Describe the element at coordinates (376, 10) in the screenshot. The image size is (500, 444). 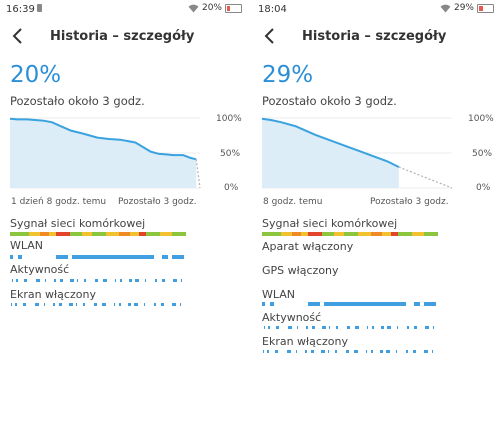
I see `status-bar: 18:04 29%` at that location.